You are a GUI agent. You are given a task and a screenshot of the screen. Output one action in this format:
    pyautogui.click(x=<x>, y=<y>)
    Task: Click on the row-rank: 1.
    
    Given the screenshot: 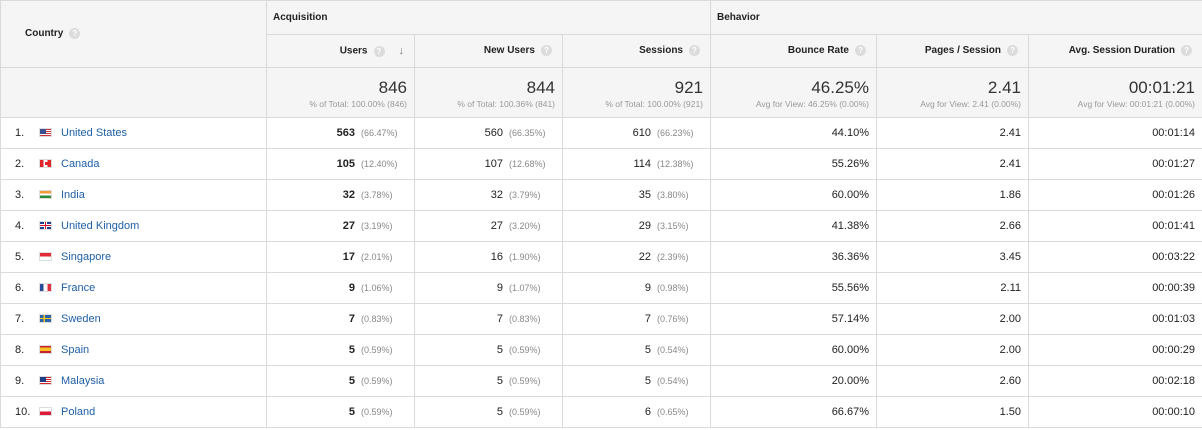 What is the action you would take?
    pyautogui.click(x=20, y=133)
    